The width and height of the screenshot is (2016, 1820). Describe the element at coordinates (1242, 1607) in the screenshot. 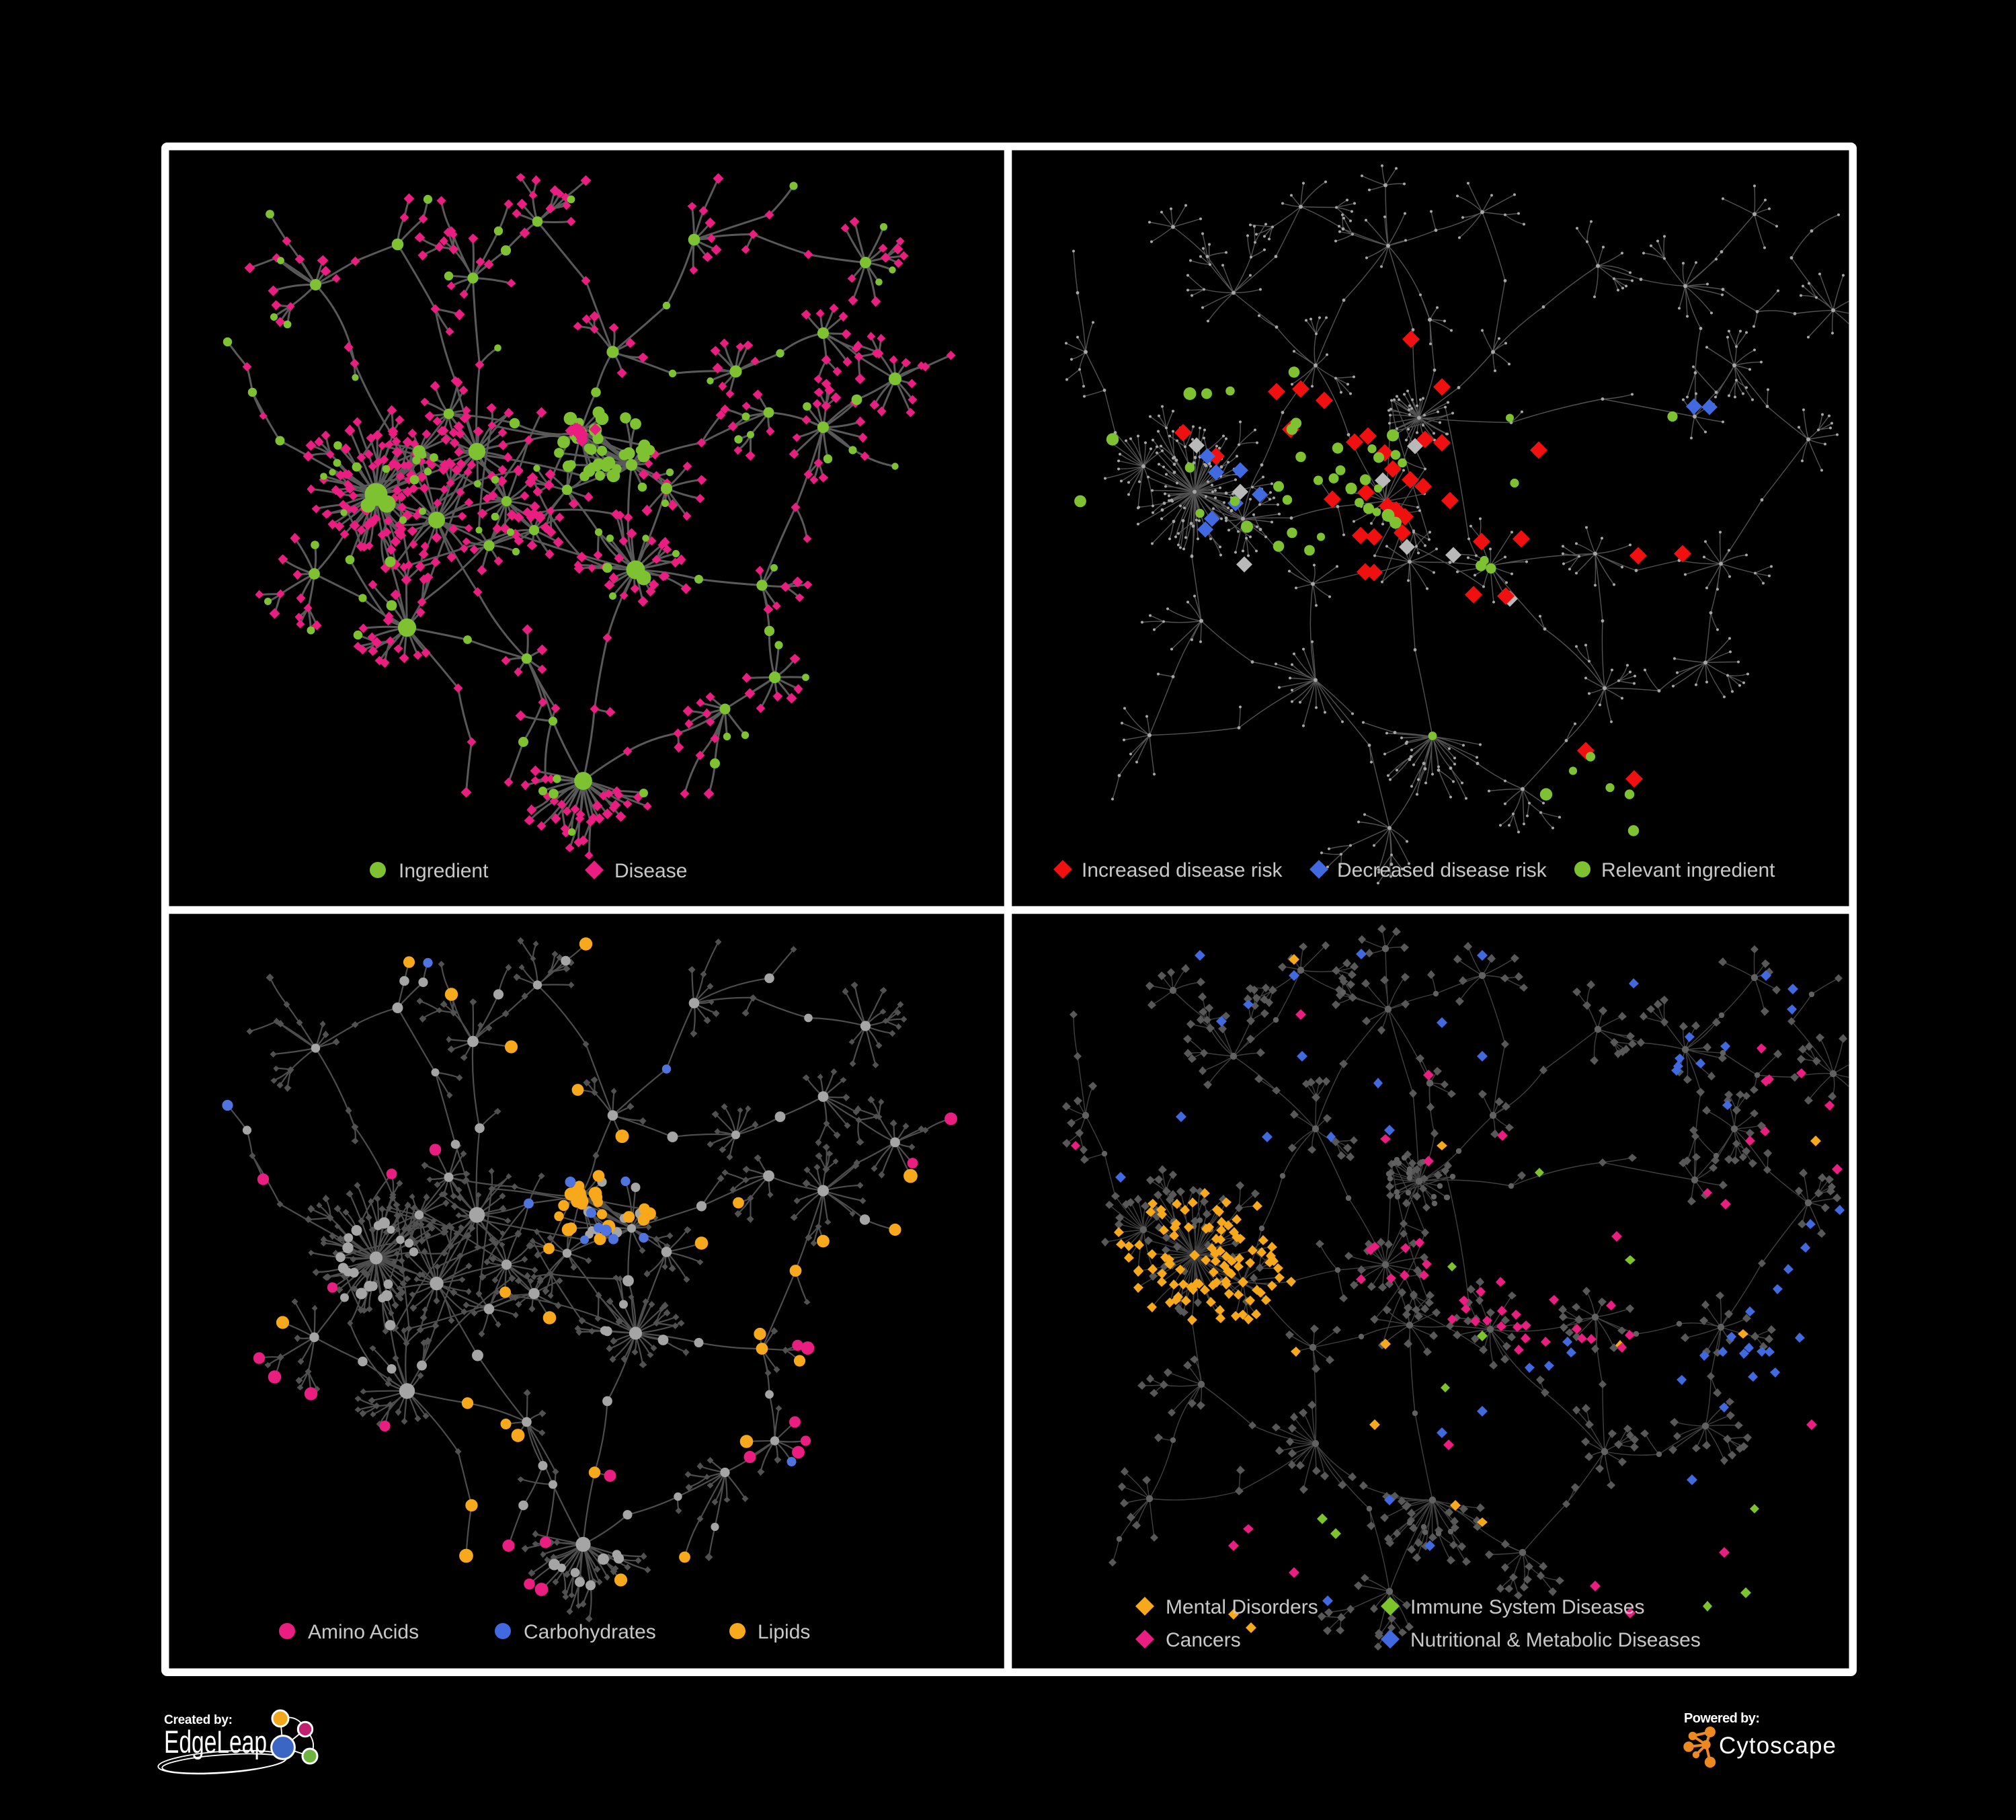

I see `svg-text: Mental Disorders` at that location.